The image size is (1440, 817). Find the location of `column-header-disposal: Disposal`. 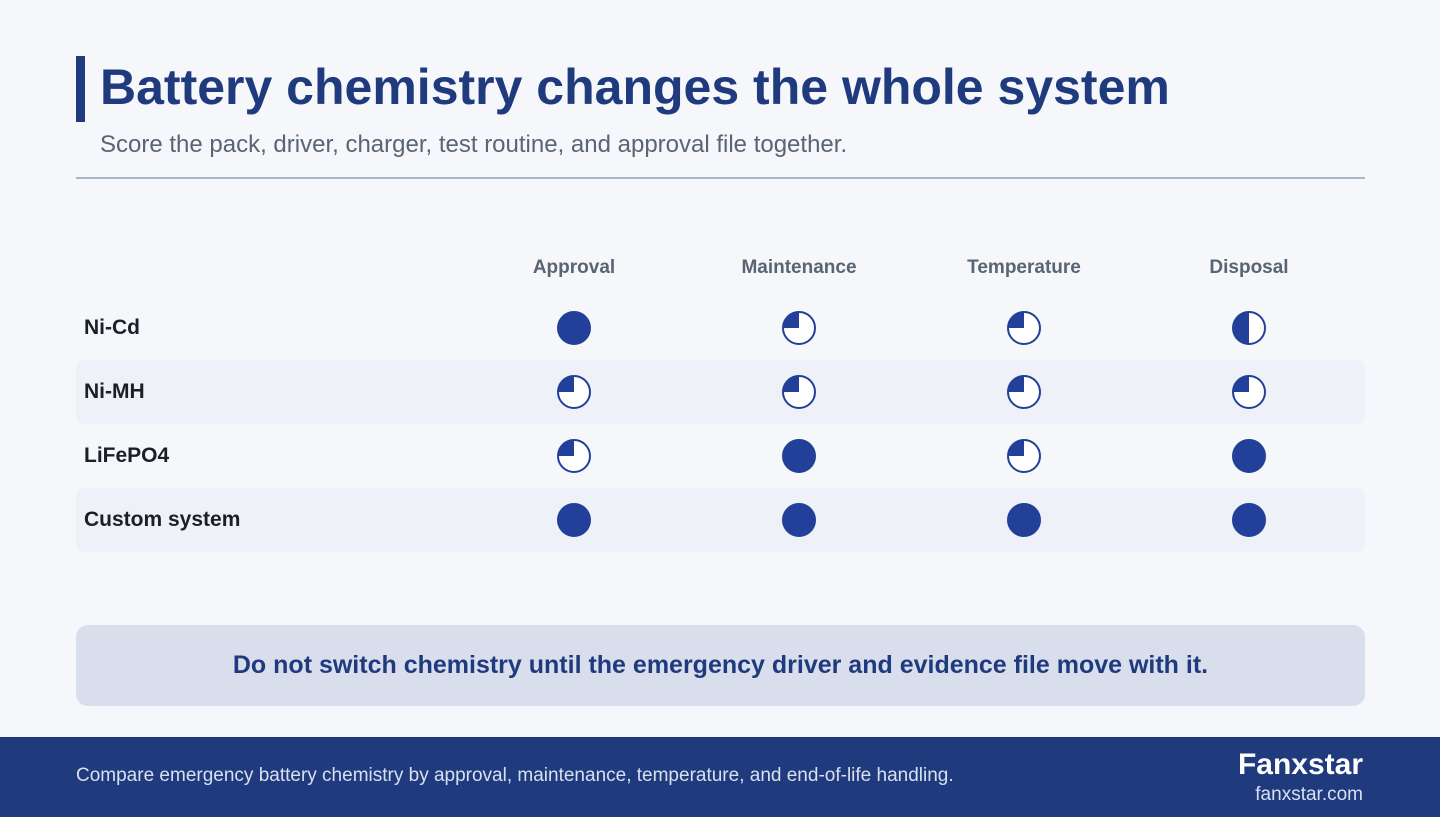

column-header-disposal: Disposal is located at coordinates (1249, 267).